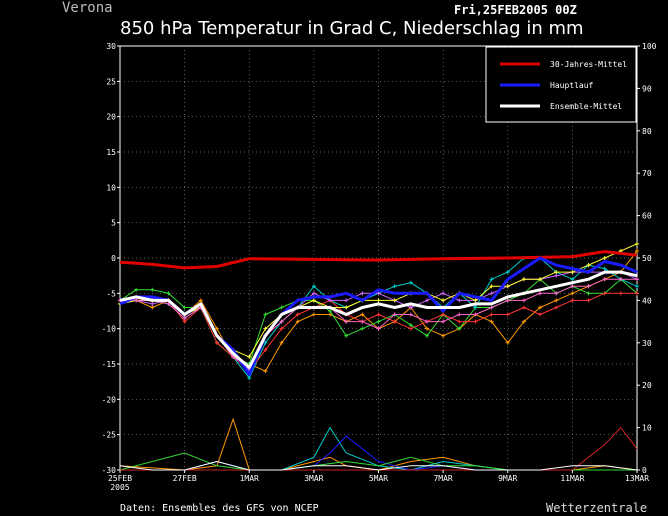 Image resolution: width=668 pixels, height=516 pixels. Describe the element at coordinates (249, 478) in the screenshot. I see `x-tick-label: 1MAR` at that location.